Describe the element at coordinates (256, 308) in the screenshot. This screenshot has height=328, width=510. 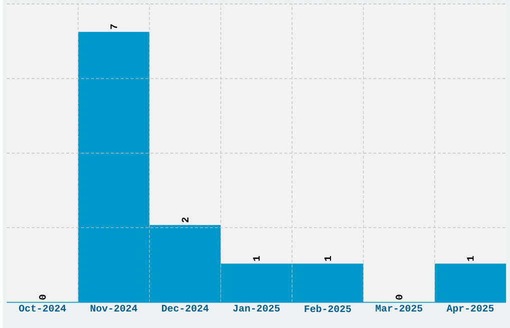
I see `x-tick-label: Jan-2025` at that location.